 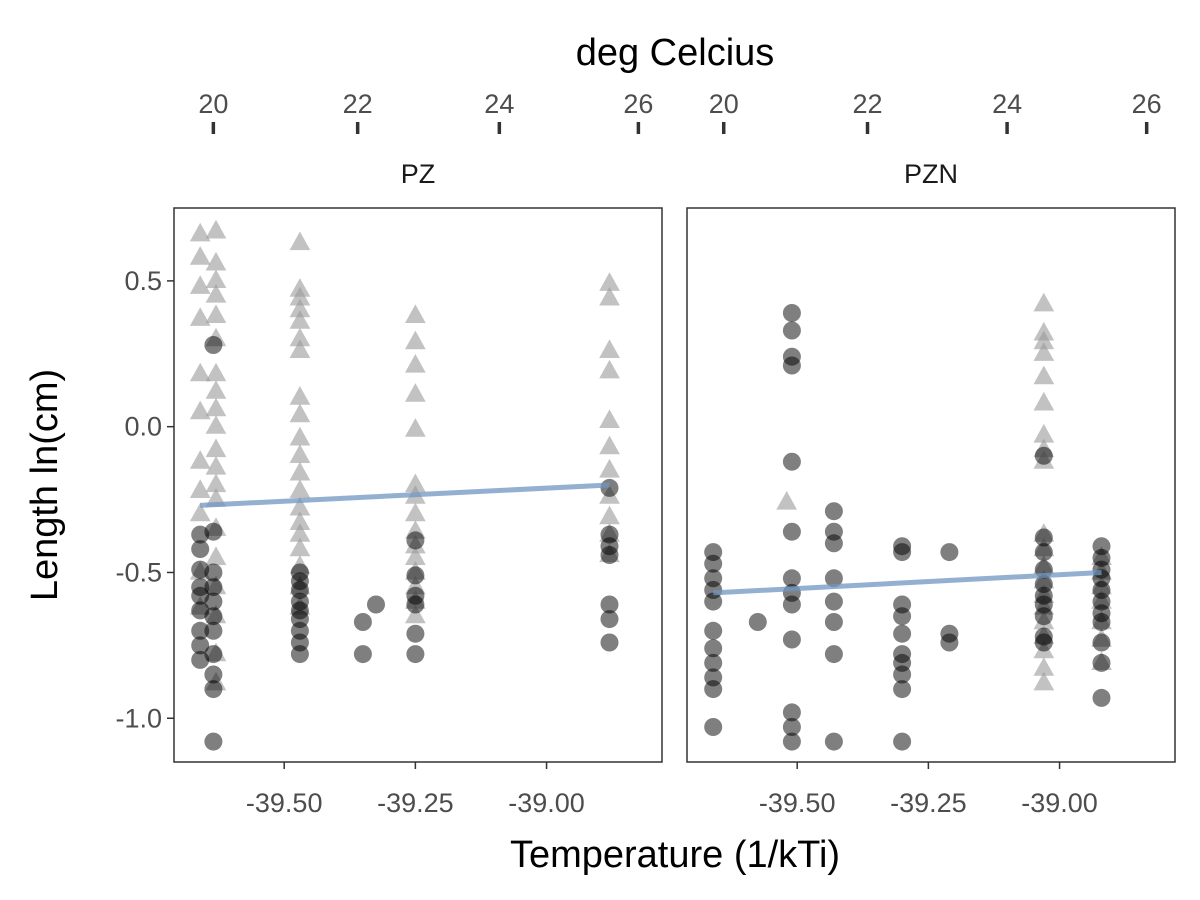 I want to click on top-tick-label: 26, so click(x=638, y=104).